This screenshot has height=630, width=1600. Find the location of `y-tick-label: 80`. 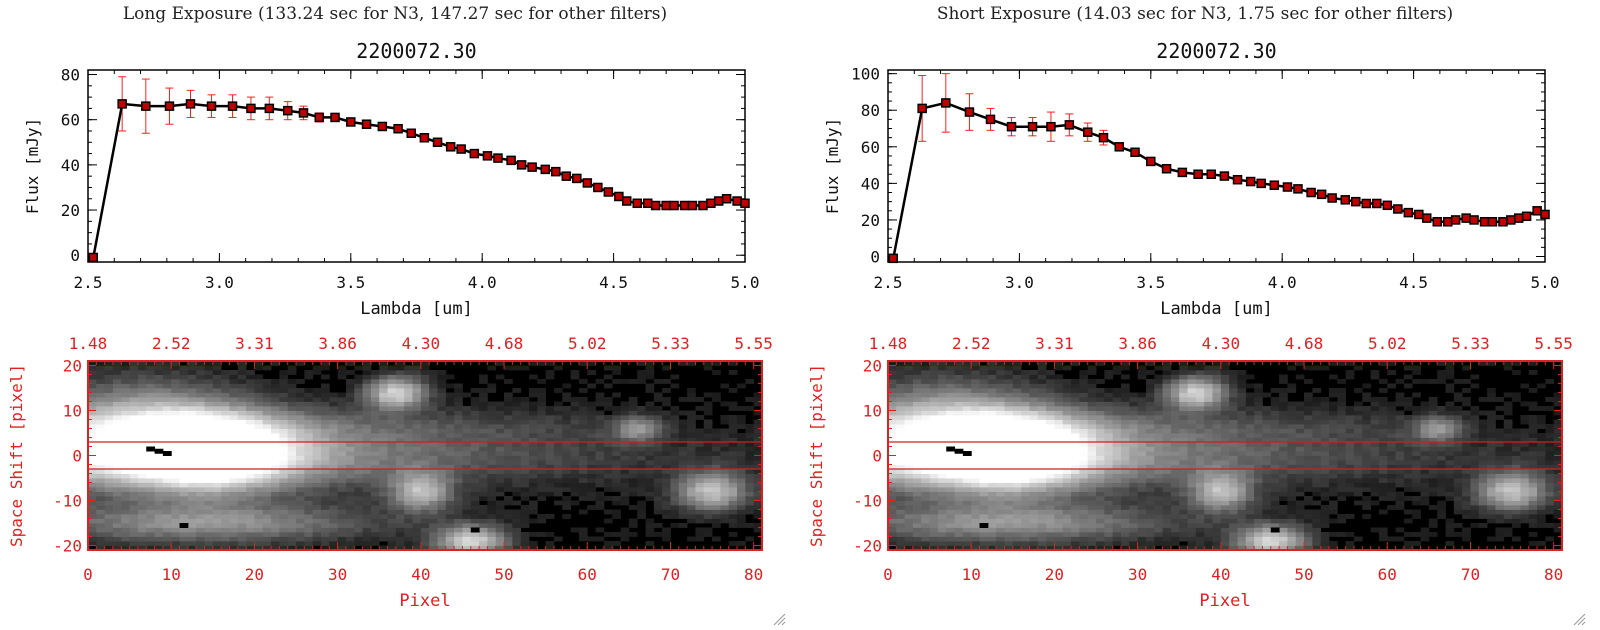

y-tick-label: 80 is located at coordinates (870, 110).